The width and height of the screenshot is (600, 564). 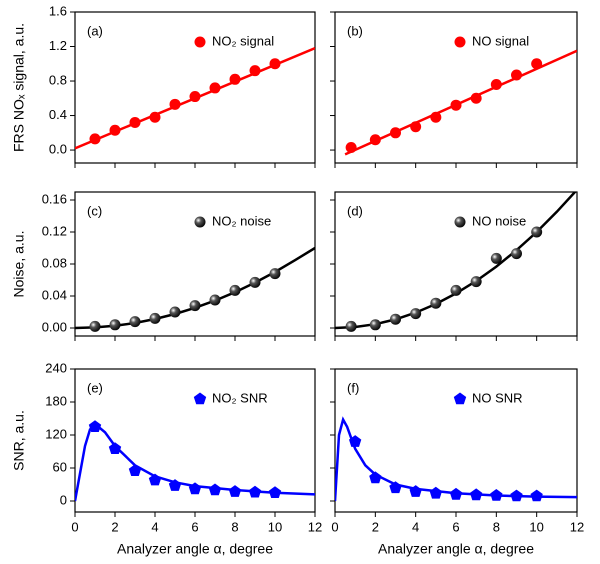 I want to click on legend-label: NO₂ SNR, so click(x=240, y=397).